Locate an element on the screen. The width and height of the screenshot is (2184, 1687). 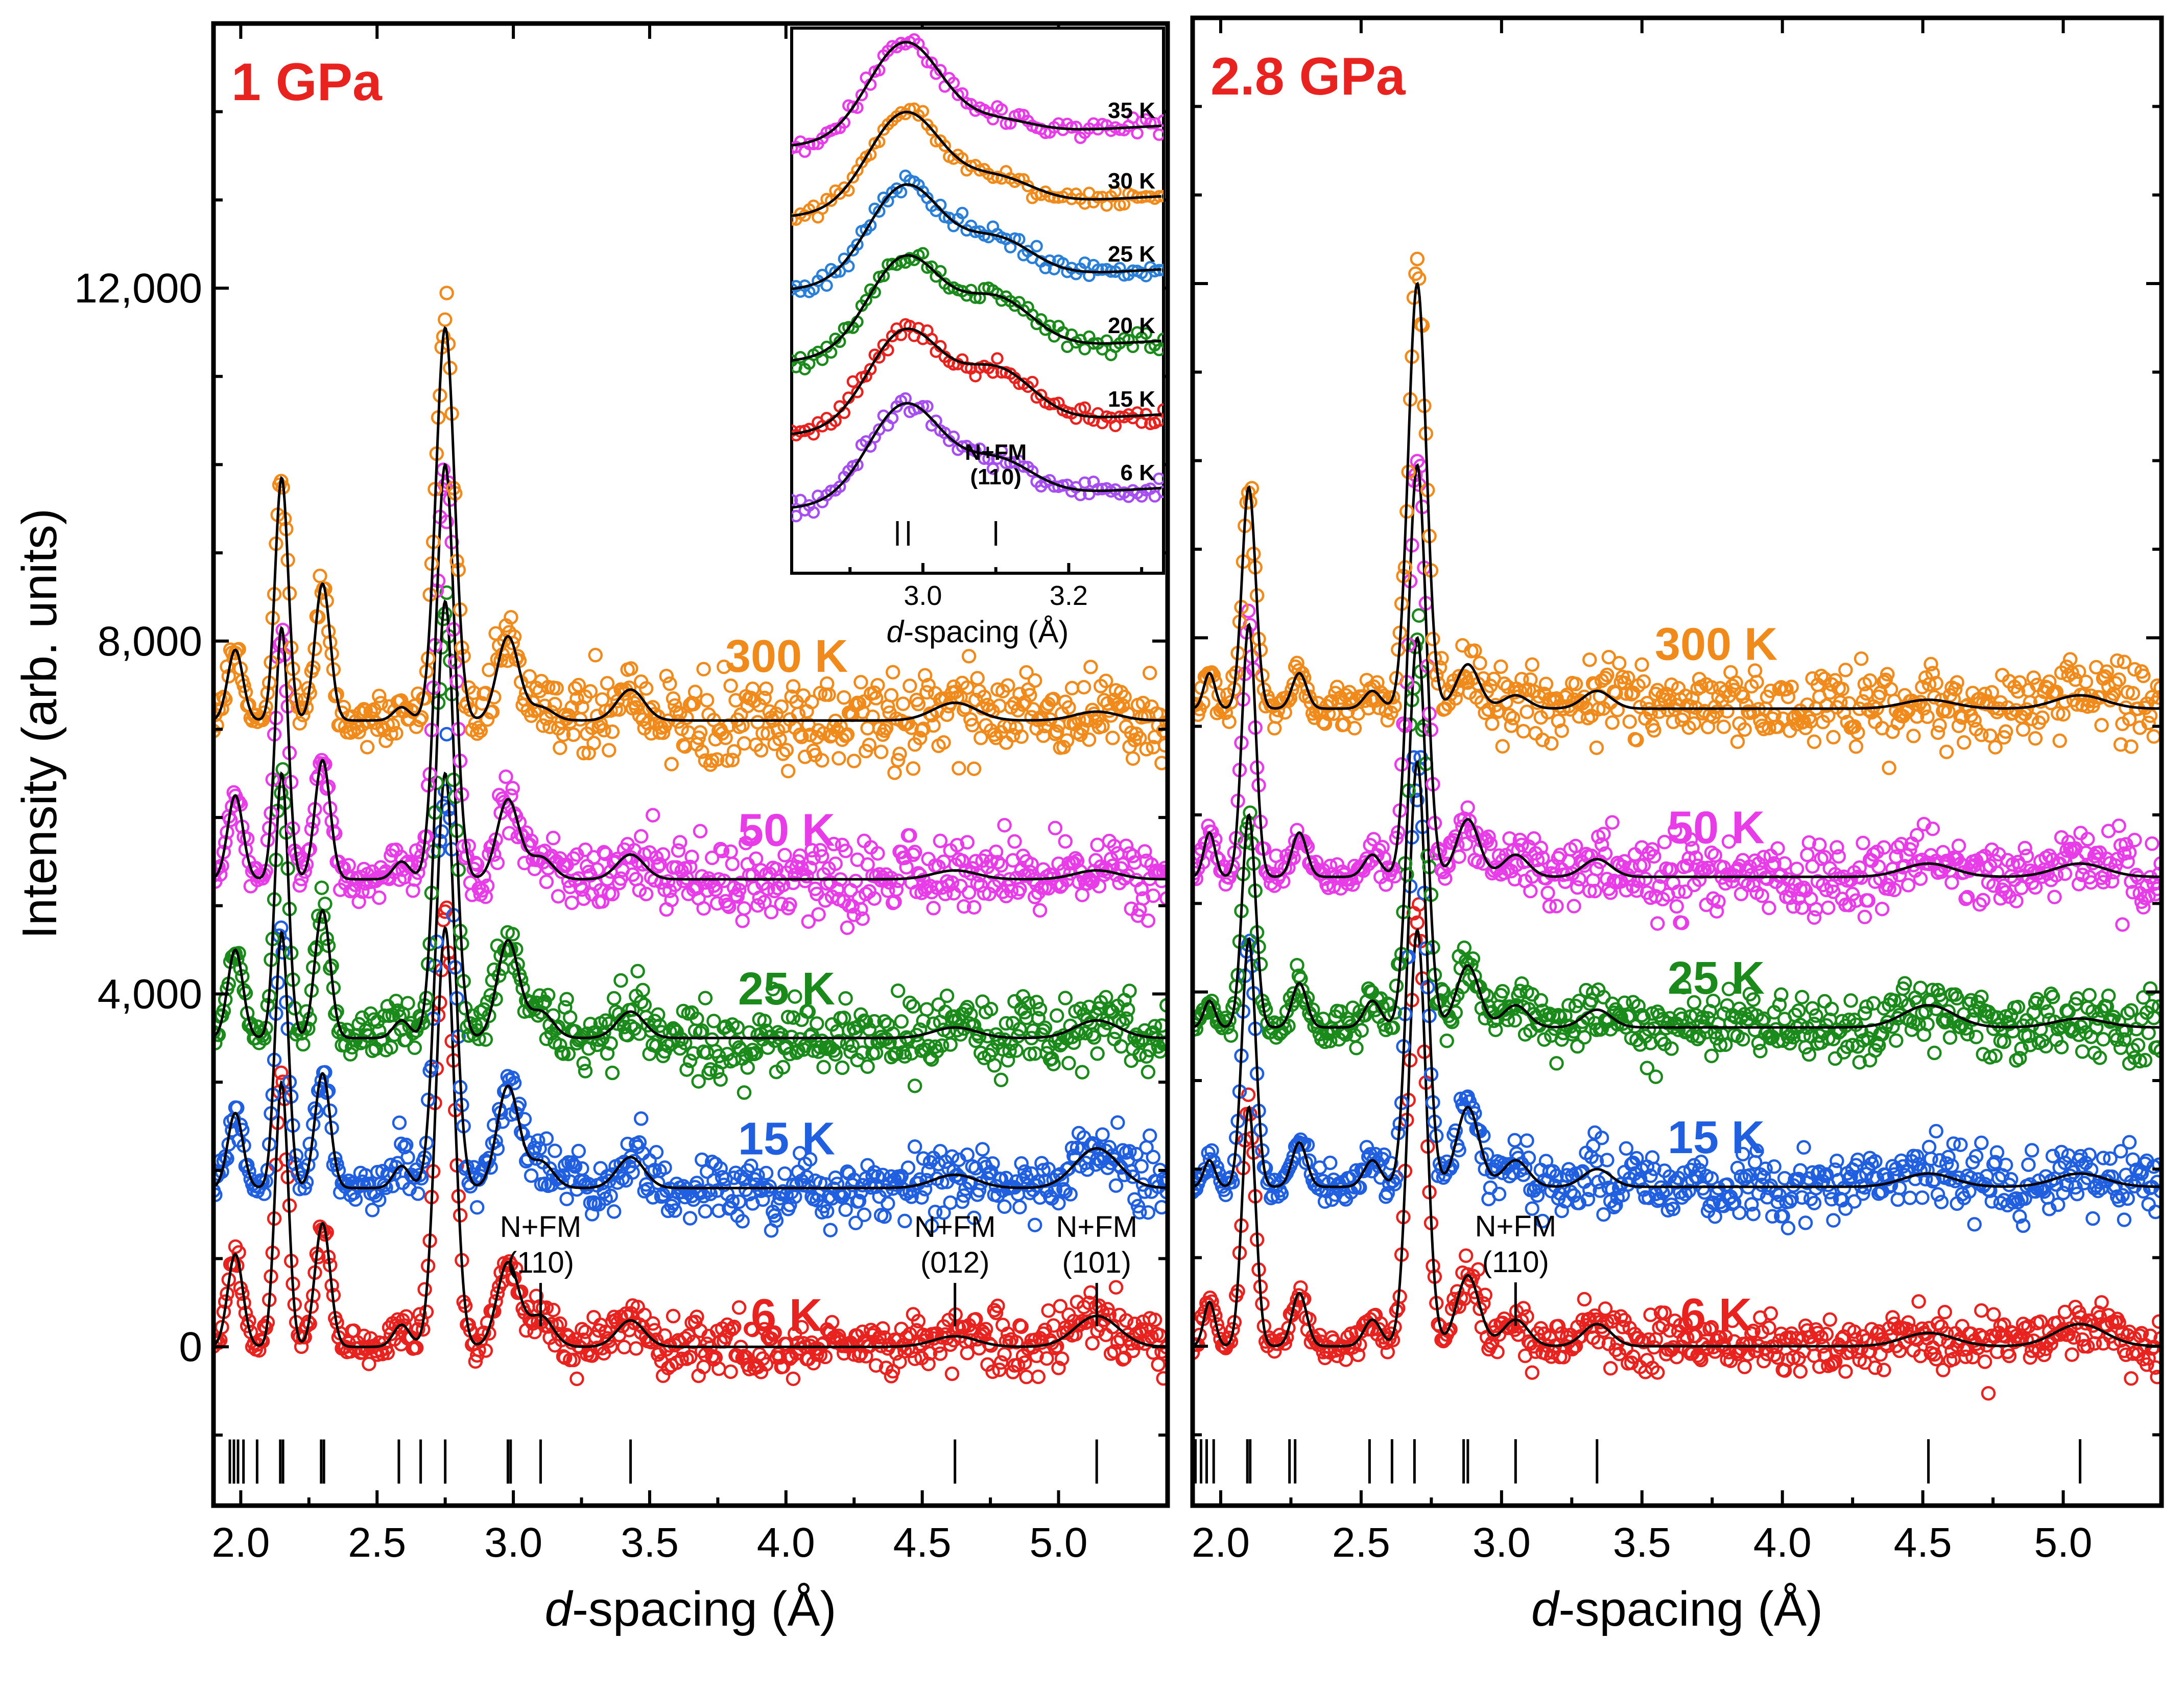
annotation-line2: (101) is located at coordinates (1096, 1262).